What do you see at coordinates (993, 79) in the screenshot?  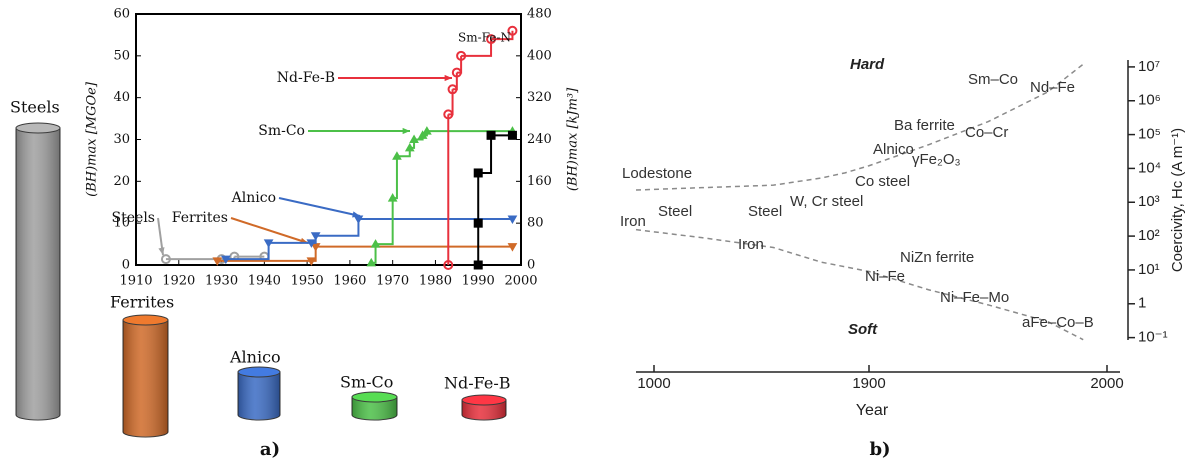 I see `annotation: Sm–Co` at bounding box center [993, 79].